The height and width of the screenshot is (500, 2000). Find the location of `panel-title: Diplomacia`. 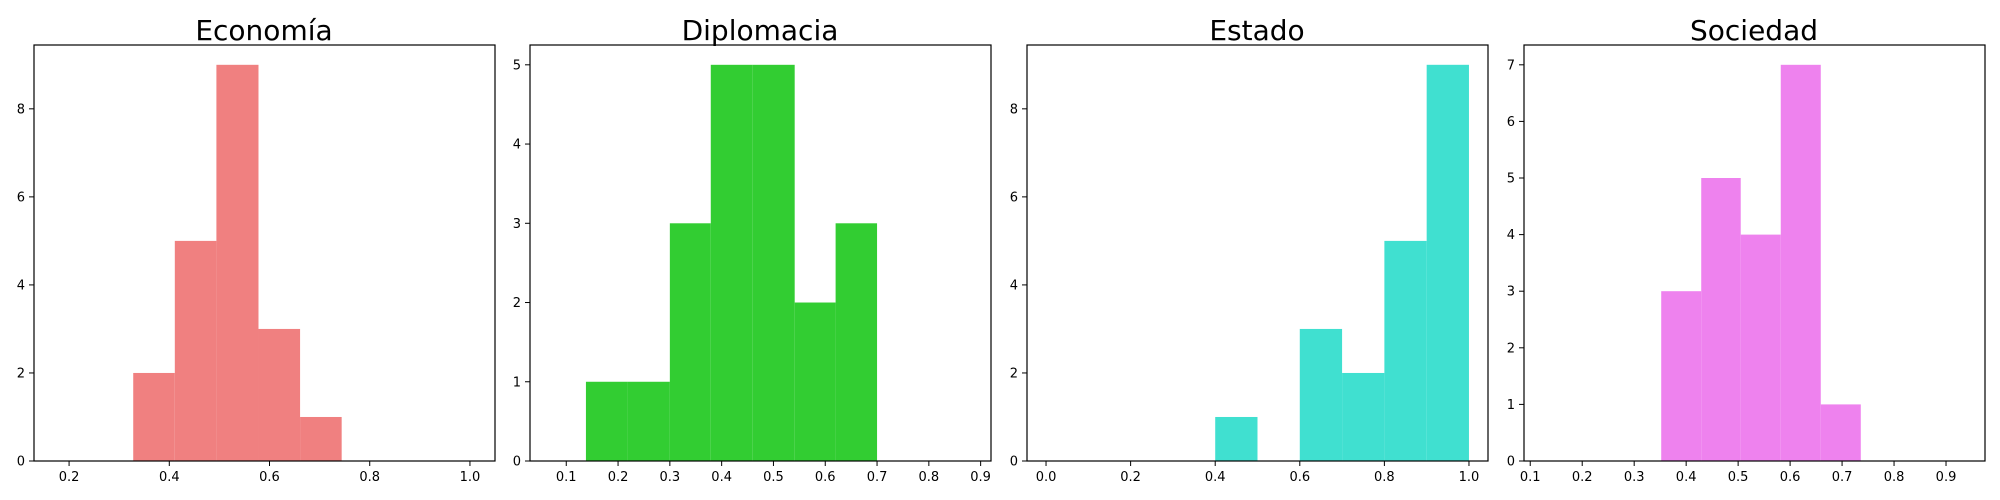

panel-title: Diplomacia is located at coordinates (760, 30).